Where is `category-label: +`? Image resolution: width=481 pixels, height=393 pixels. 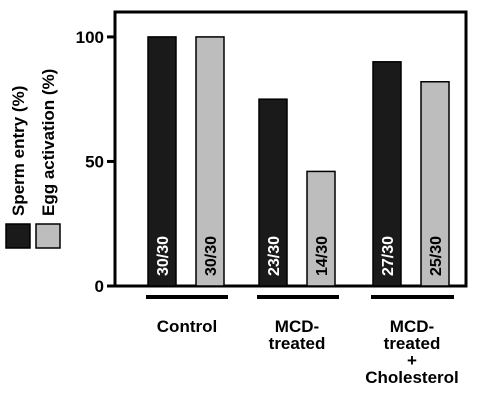 category-label: + is located at coordinates (412, 360).